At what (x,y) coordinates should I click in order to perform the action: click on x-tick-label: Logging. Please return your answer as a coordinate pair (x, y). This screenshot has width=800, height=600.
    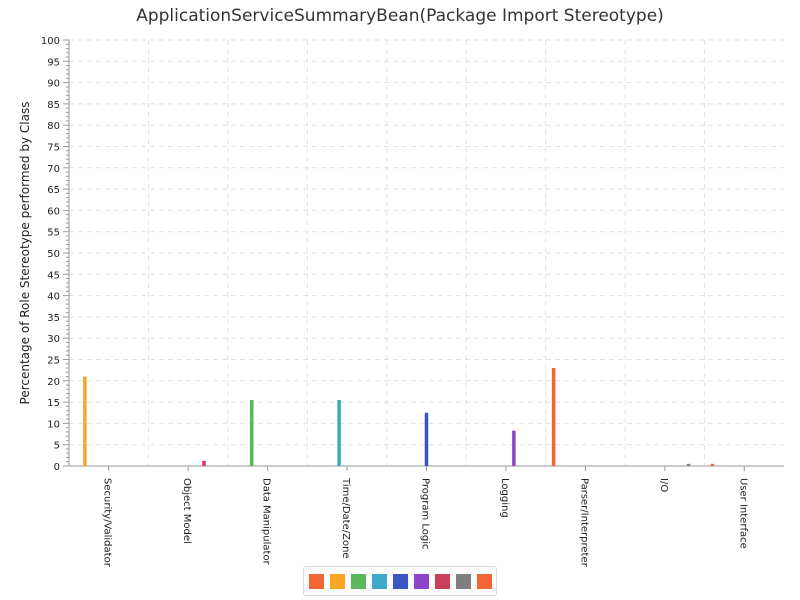
    Looking at the image, I should click on (504, 498).